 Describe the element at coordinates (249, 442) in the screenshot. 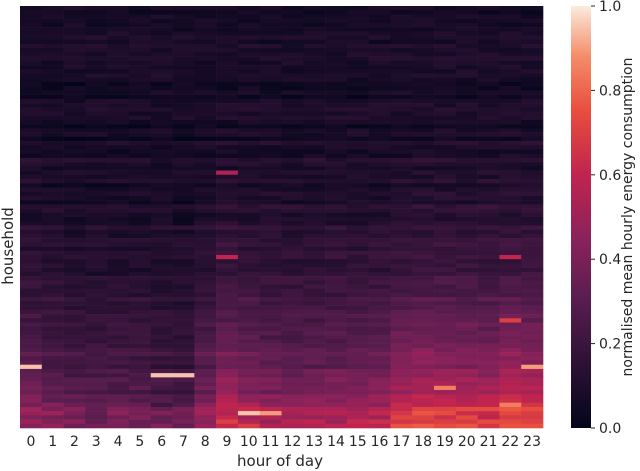

I see `x-tick-label: 10` at that location.